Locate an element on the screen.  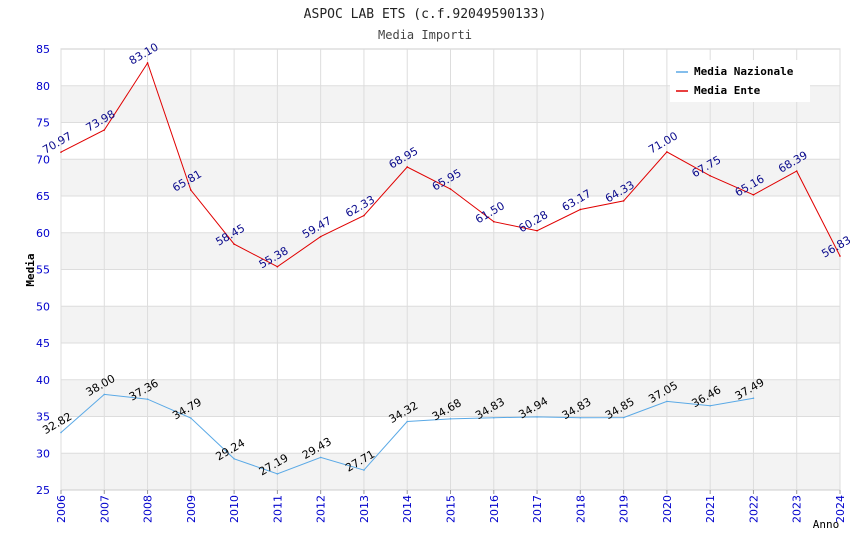
y-tick-label: 50 is located at coordinates (43, 306).